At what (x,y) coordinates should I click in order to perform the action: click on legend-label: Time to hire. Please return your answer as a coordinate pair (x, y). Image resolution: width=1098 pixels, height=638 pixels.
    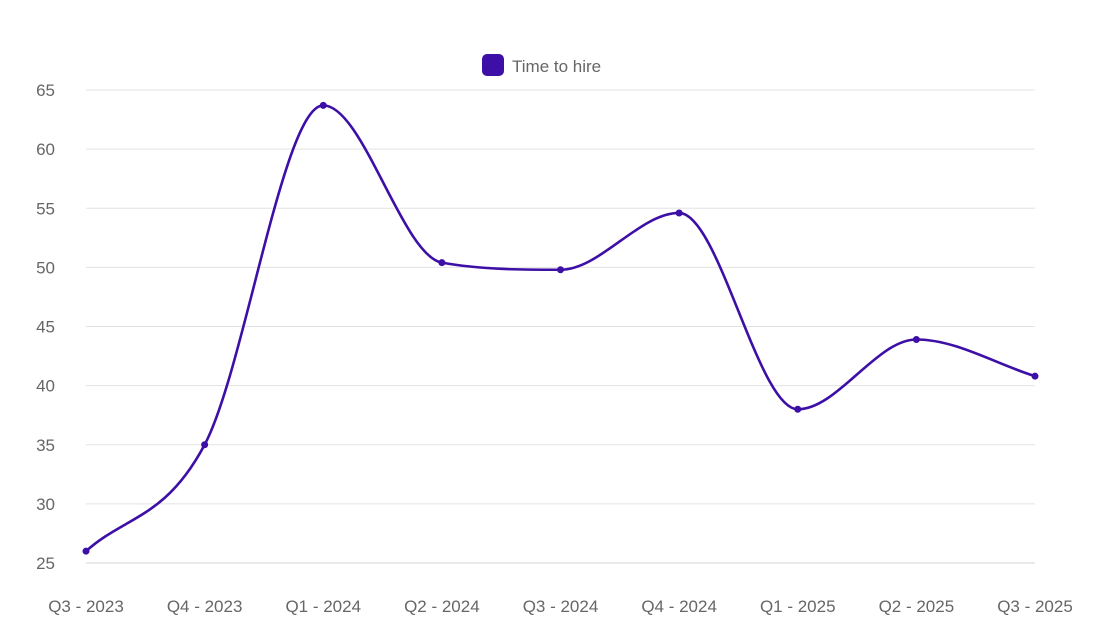
    Looking at the image, I should click on (556, 66).